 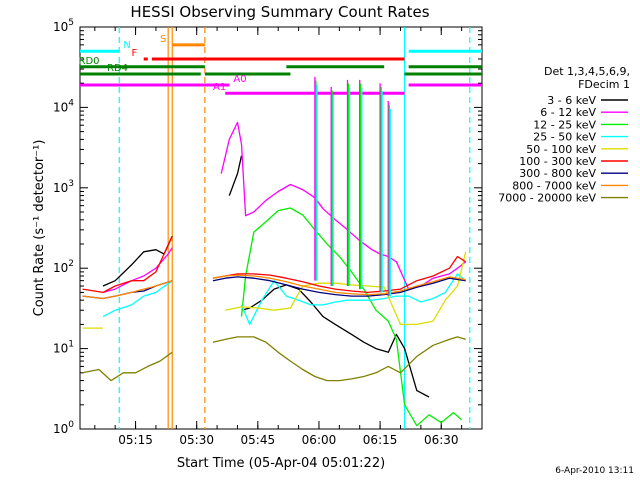 What do you see at coordinates (281, 463) in the screenshot?
I see `x-axis-label: Start Time (05-Apr-04 05:01:22)` at bounding box center [281, 463].